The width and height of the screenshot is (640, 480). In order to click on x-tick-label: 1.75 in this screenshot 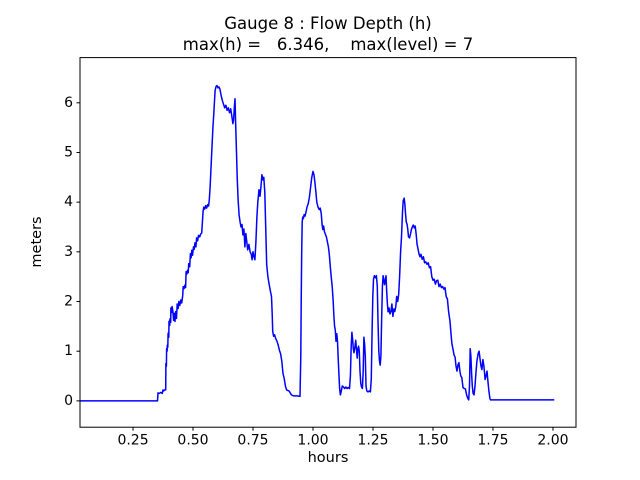, I will do `click(492, 440)`.